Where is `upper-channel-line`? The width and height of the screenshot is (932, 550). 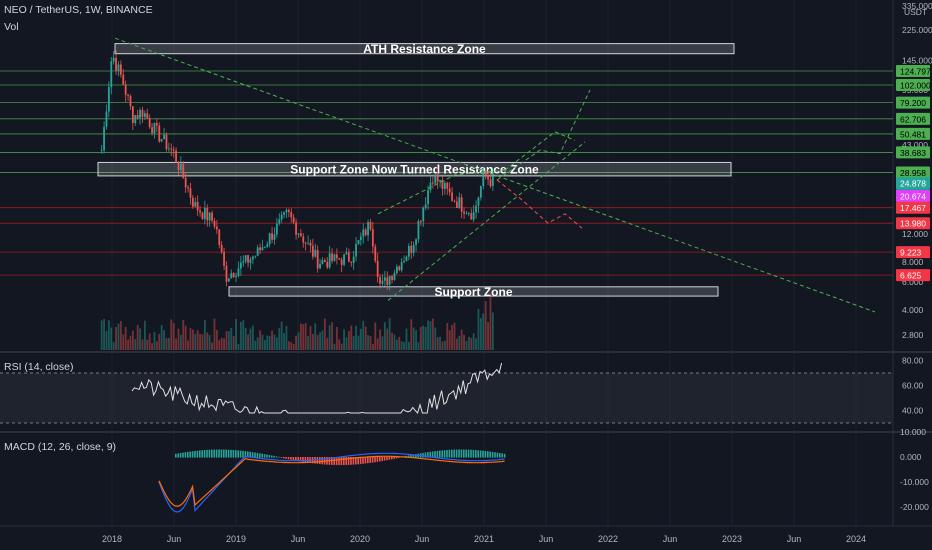
upper-channel-line is located at coordinates (441, 192).